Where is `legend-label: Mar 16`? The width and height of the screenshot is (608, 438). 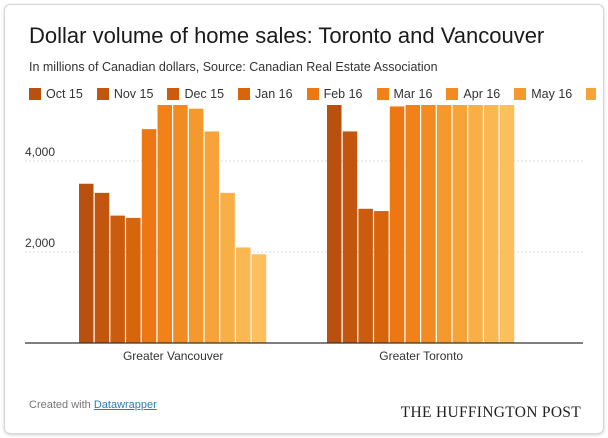
legend-label: Mar 16 is located at coordinates (413, 94).